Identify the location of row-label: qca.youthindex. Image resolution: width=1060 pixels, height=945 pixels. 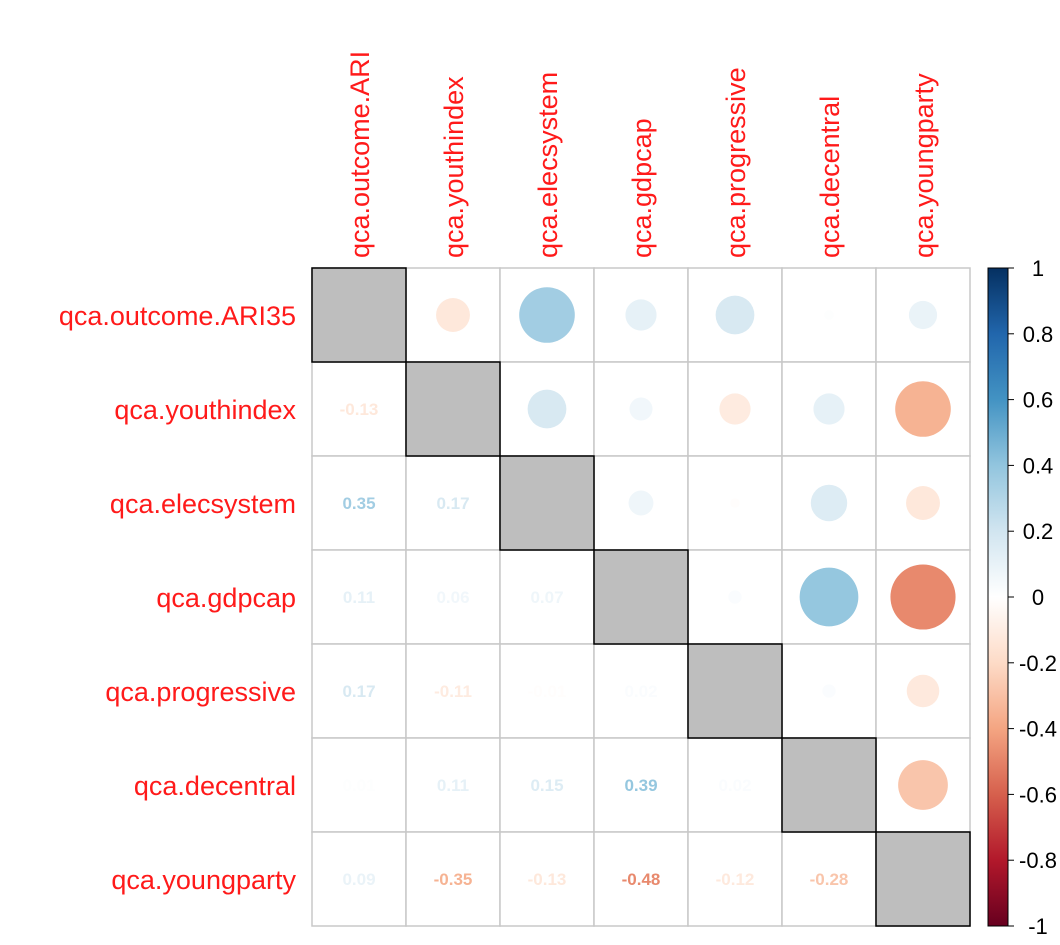
(205, 410).